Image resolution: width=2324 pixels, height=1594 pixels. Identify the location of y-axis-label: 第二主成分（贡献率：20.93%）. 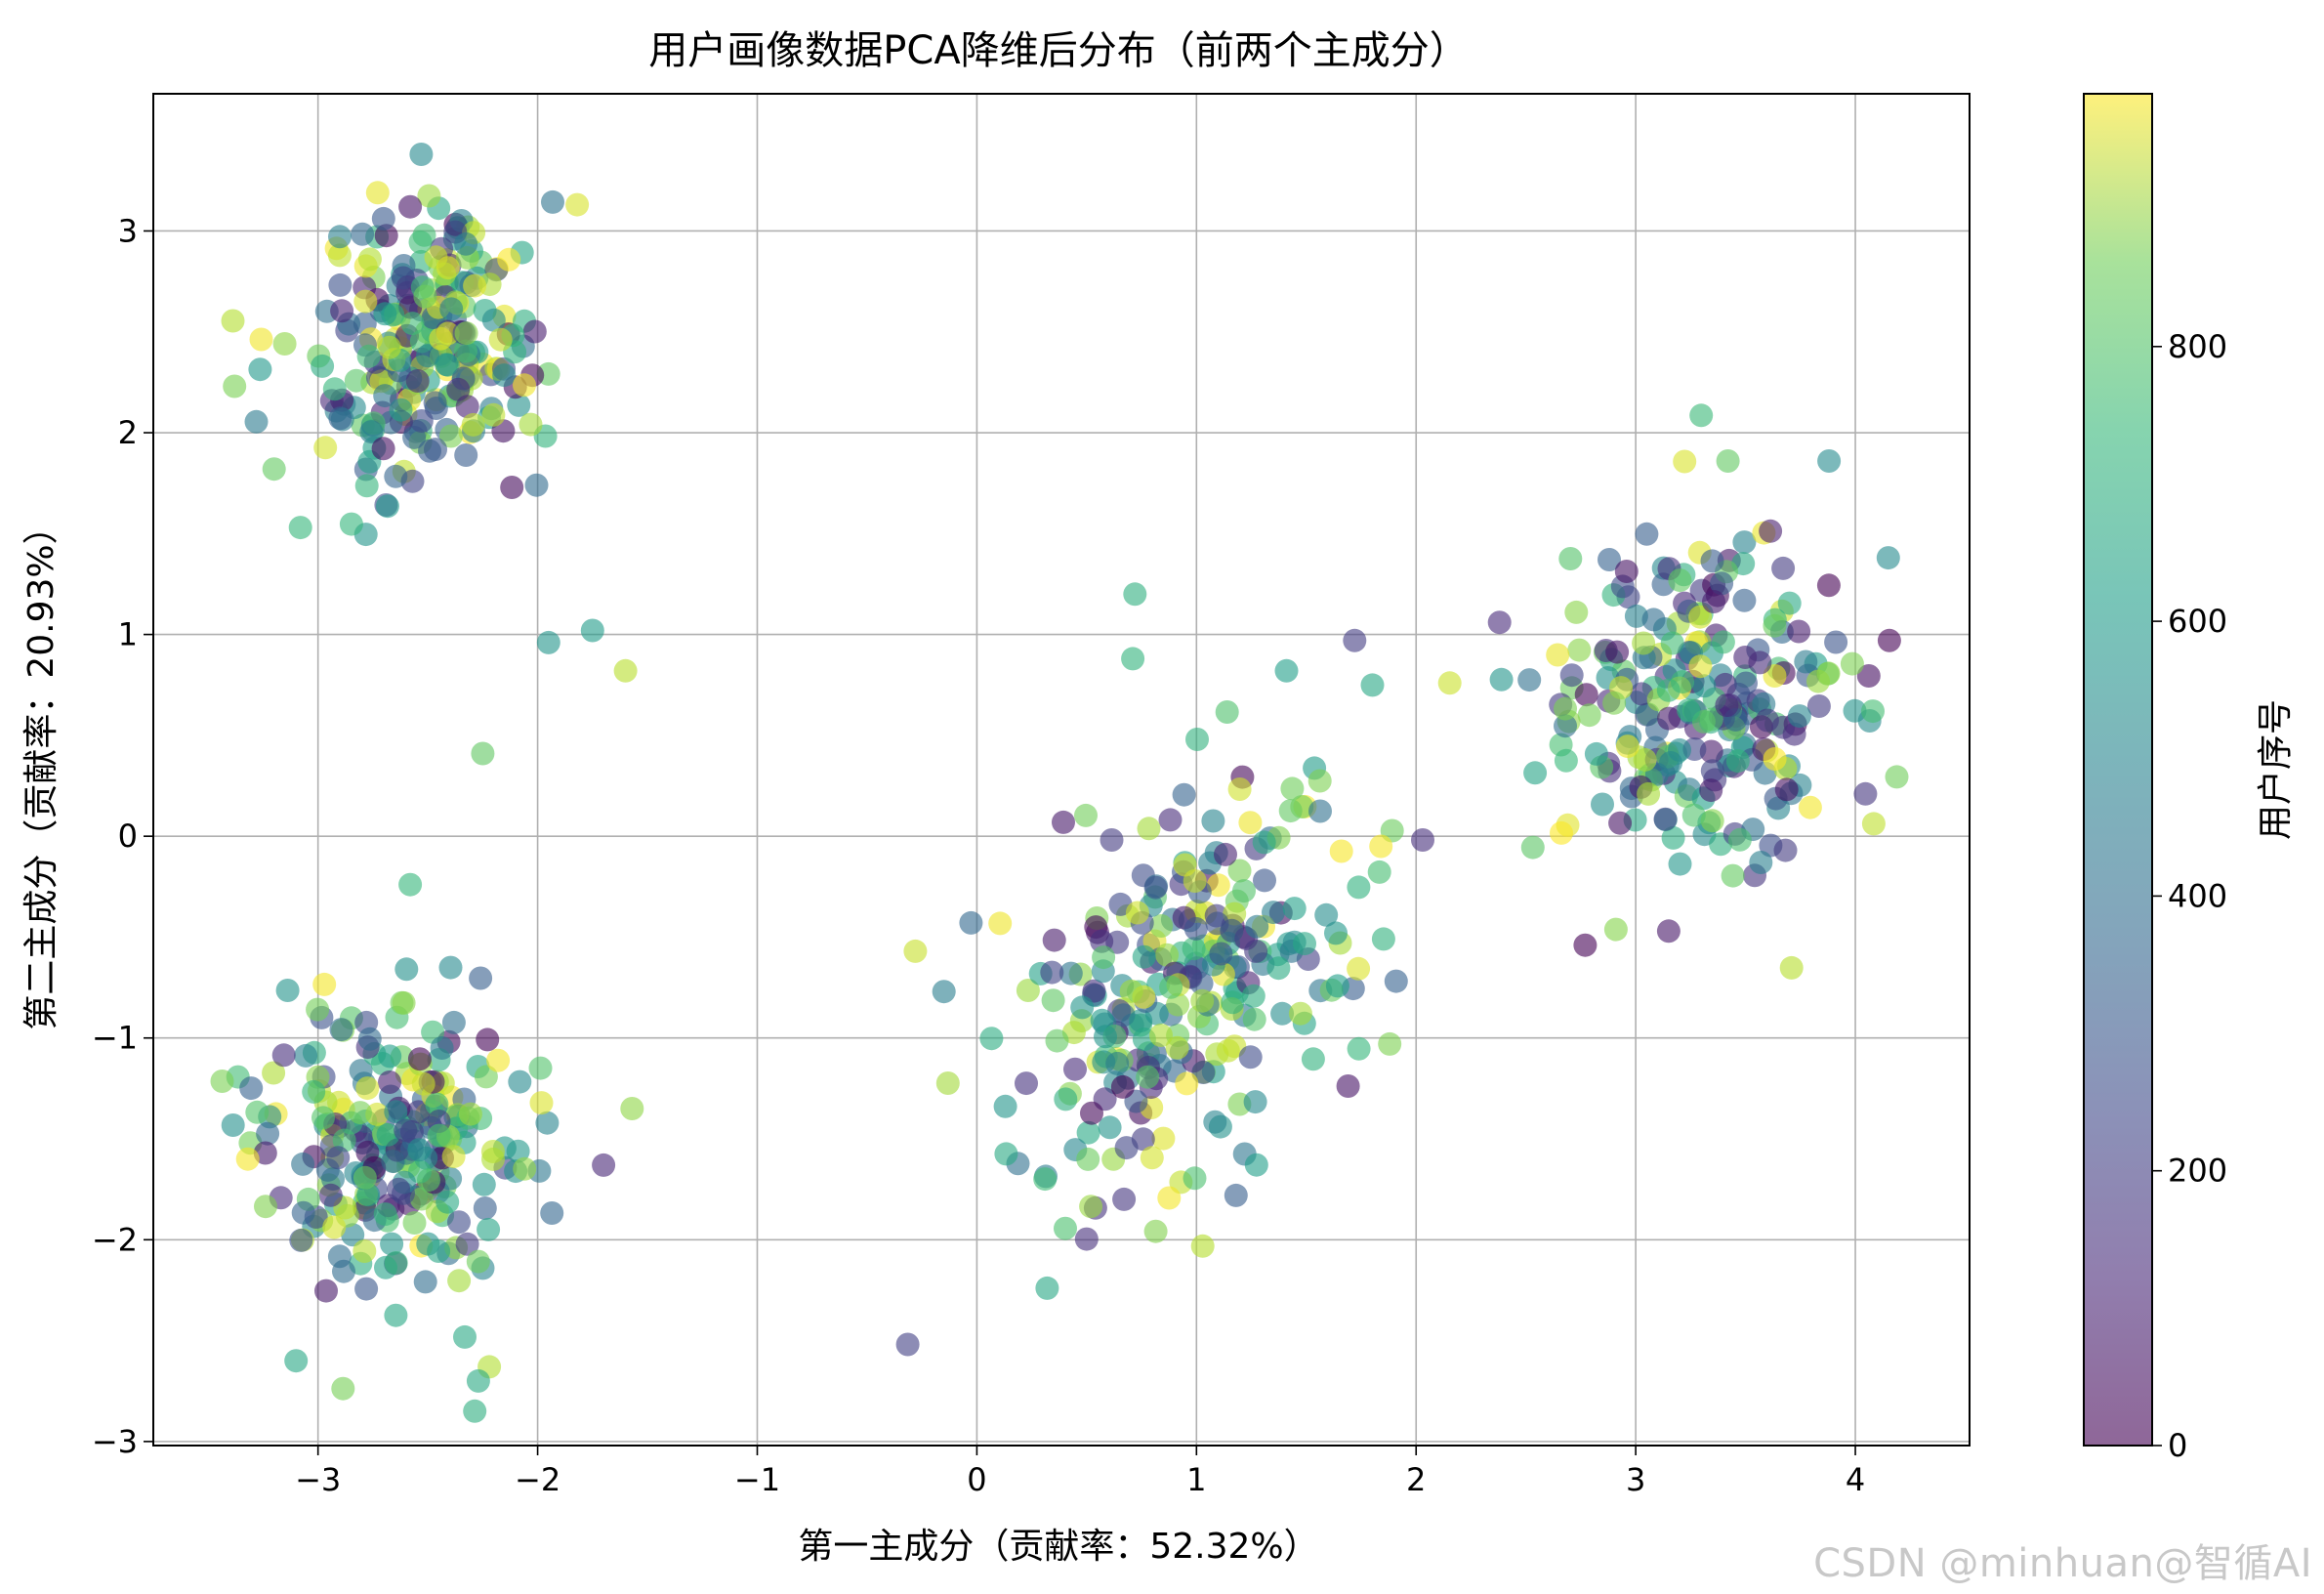
(41, 769).